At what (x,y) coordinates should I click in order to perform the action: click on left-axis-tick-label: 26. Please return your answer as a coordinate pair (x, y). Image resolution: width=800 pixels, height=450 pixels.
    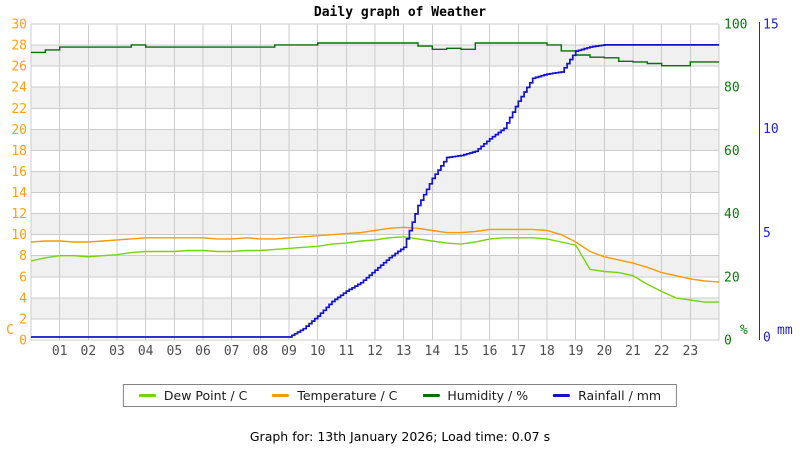
    Looking at the image, I should click on (19, 67).